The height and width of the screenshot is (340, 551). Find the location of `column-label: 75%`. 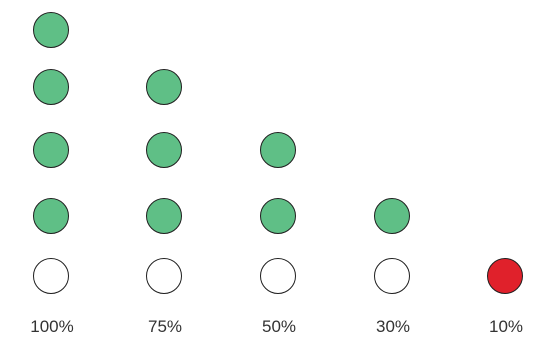

column-label: 75% is located at coordinates (165, 326).